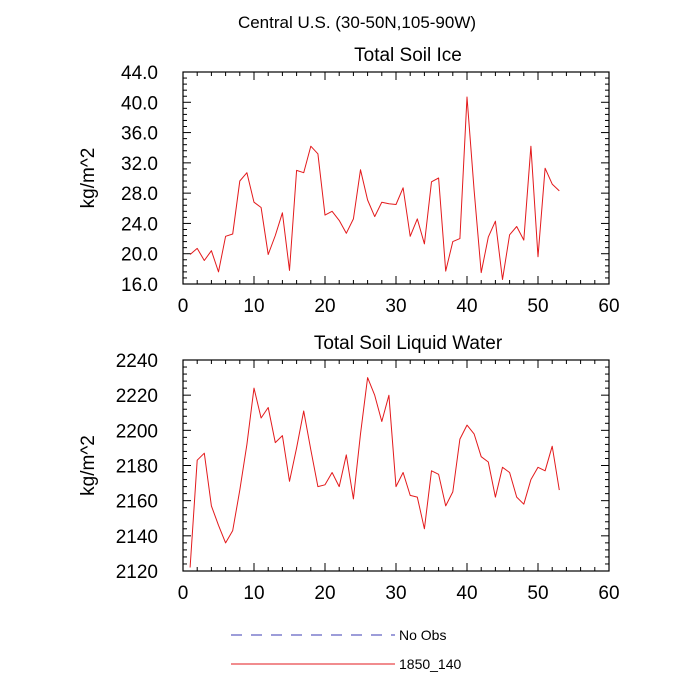  Describe the element at coordinates (137, 572) in the screenshot. I see `y-tick-label: 2120` at that location.